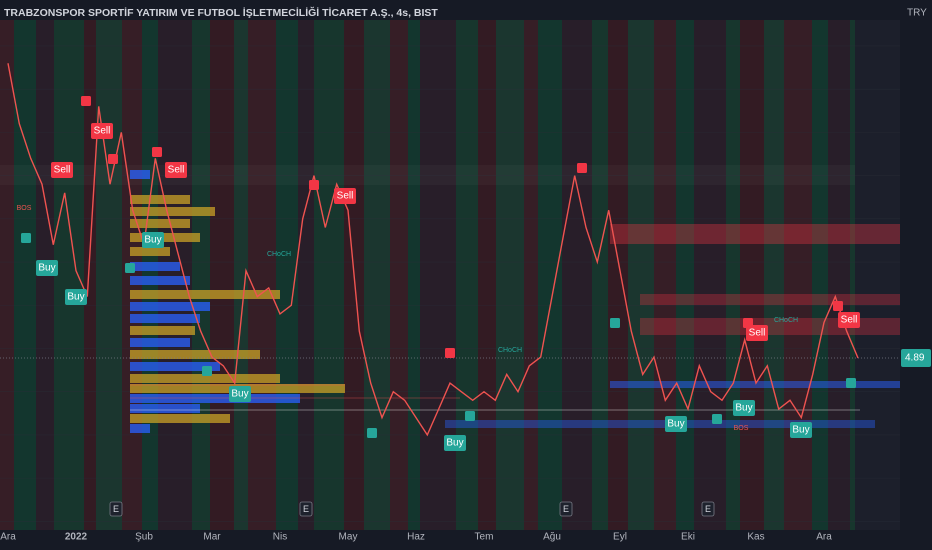  What do you see at coordinates (916, 265) in the screenshot?
I see `y-axis-area` at bounding box center [916, 265].